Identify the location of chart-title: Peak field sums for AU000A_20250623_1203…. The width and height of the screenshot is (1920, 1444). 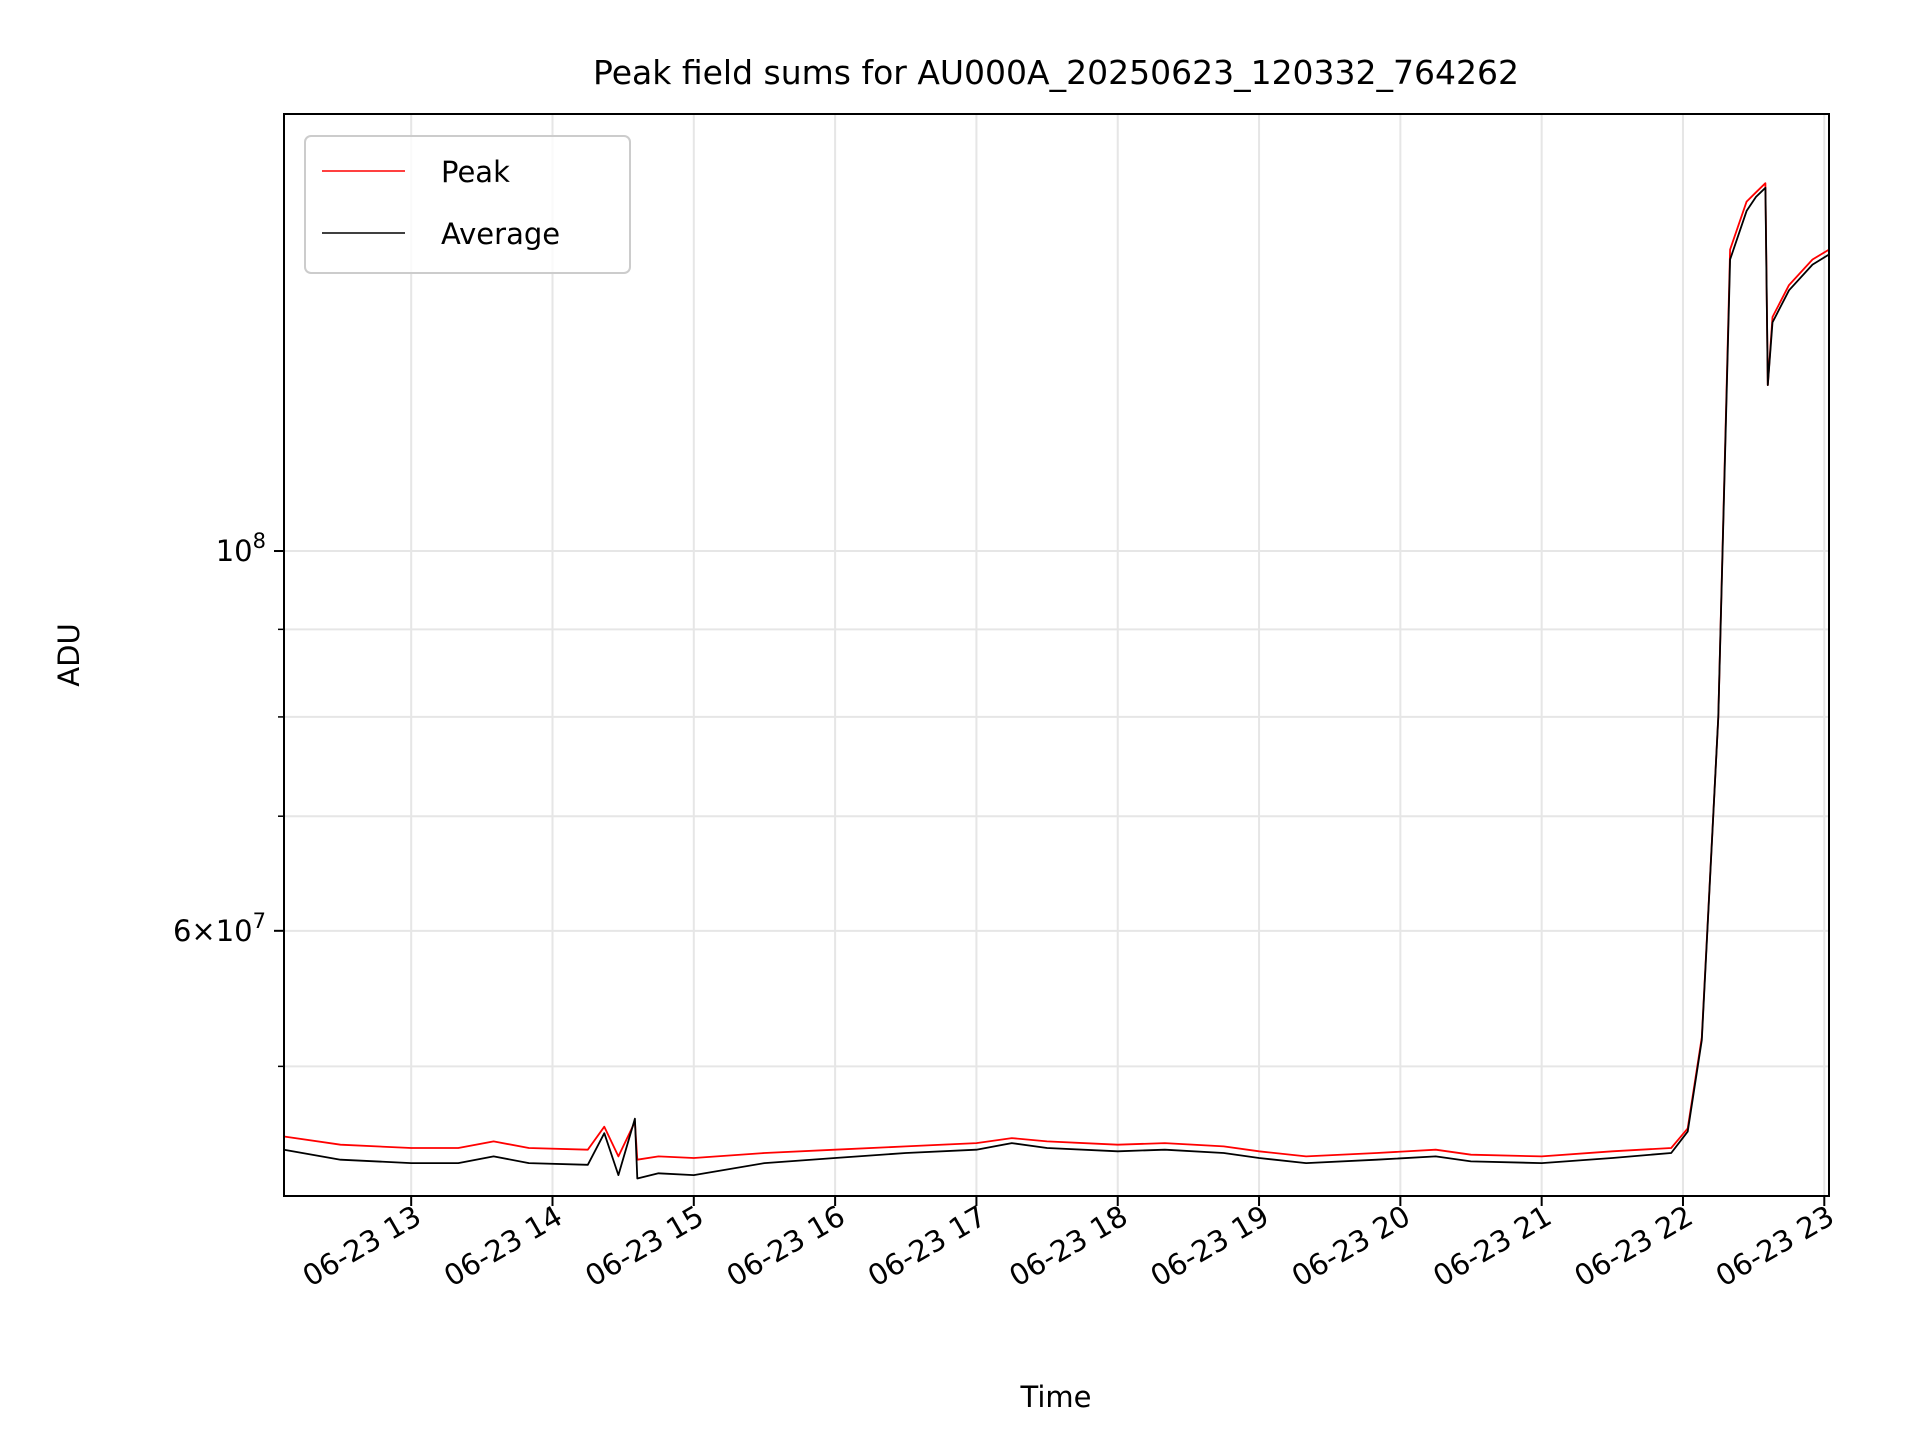
(1056, 72).